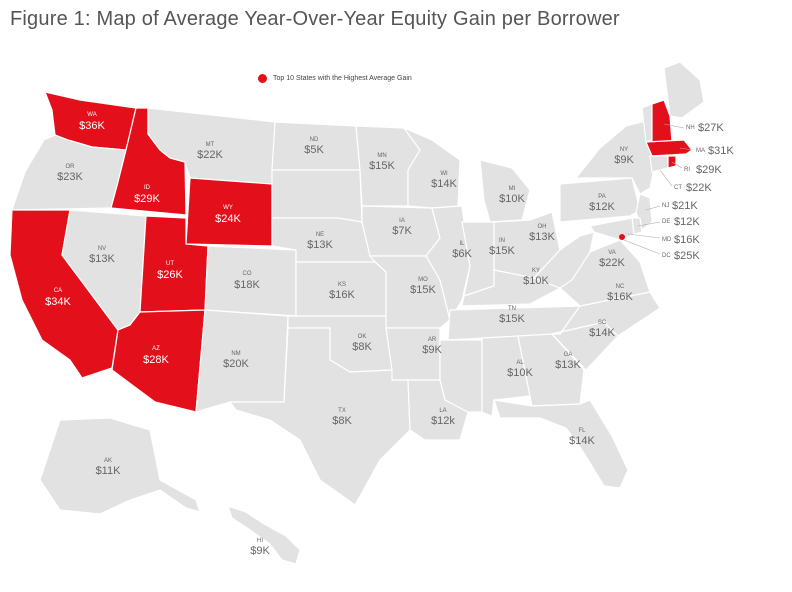 This screenshot has height=592, width=792. I want to click on label-mt-value: $22K, so click(210, 155).